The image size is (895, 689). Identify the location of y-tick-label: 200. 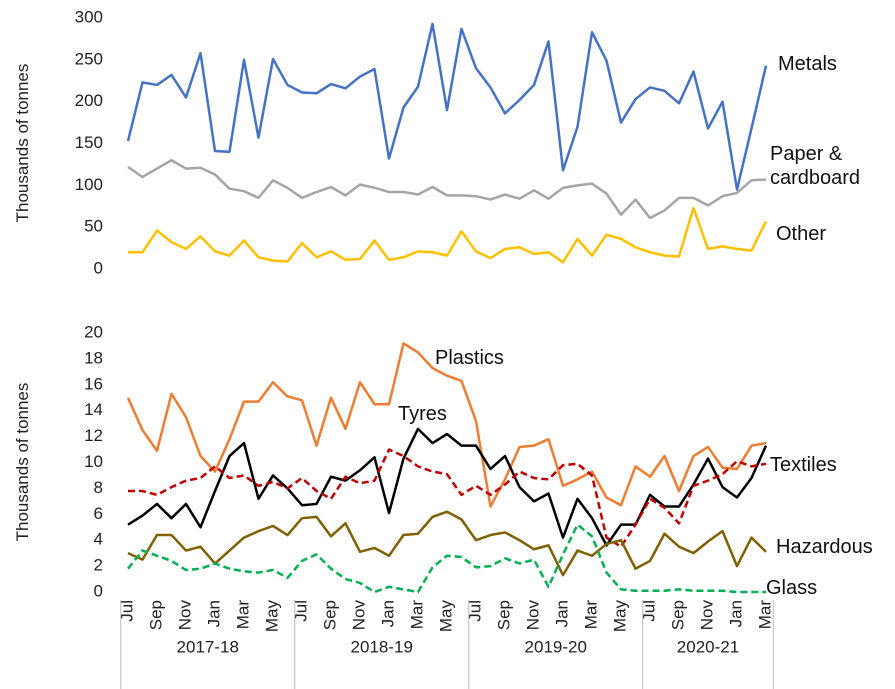
(89, 100).